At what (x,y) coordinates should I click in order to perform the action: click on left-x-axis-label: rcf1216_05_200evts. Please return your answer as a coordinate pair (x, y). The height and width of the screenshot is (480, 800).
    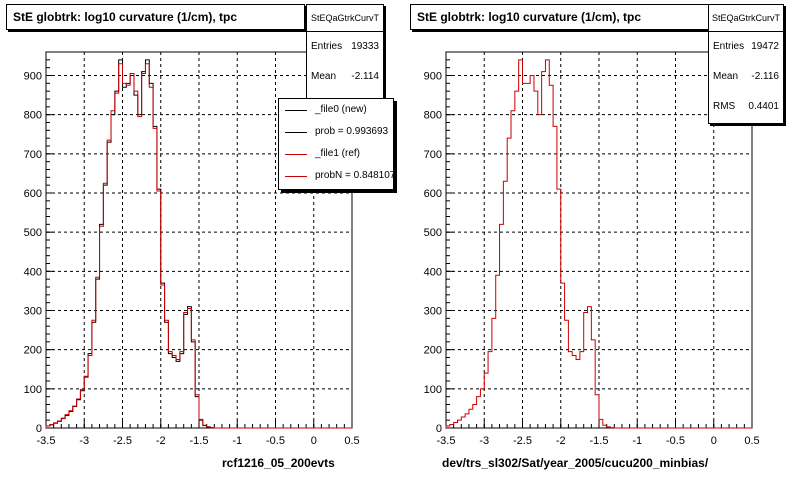
    Looking at the image, I should click on (278, 463).